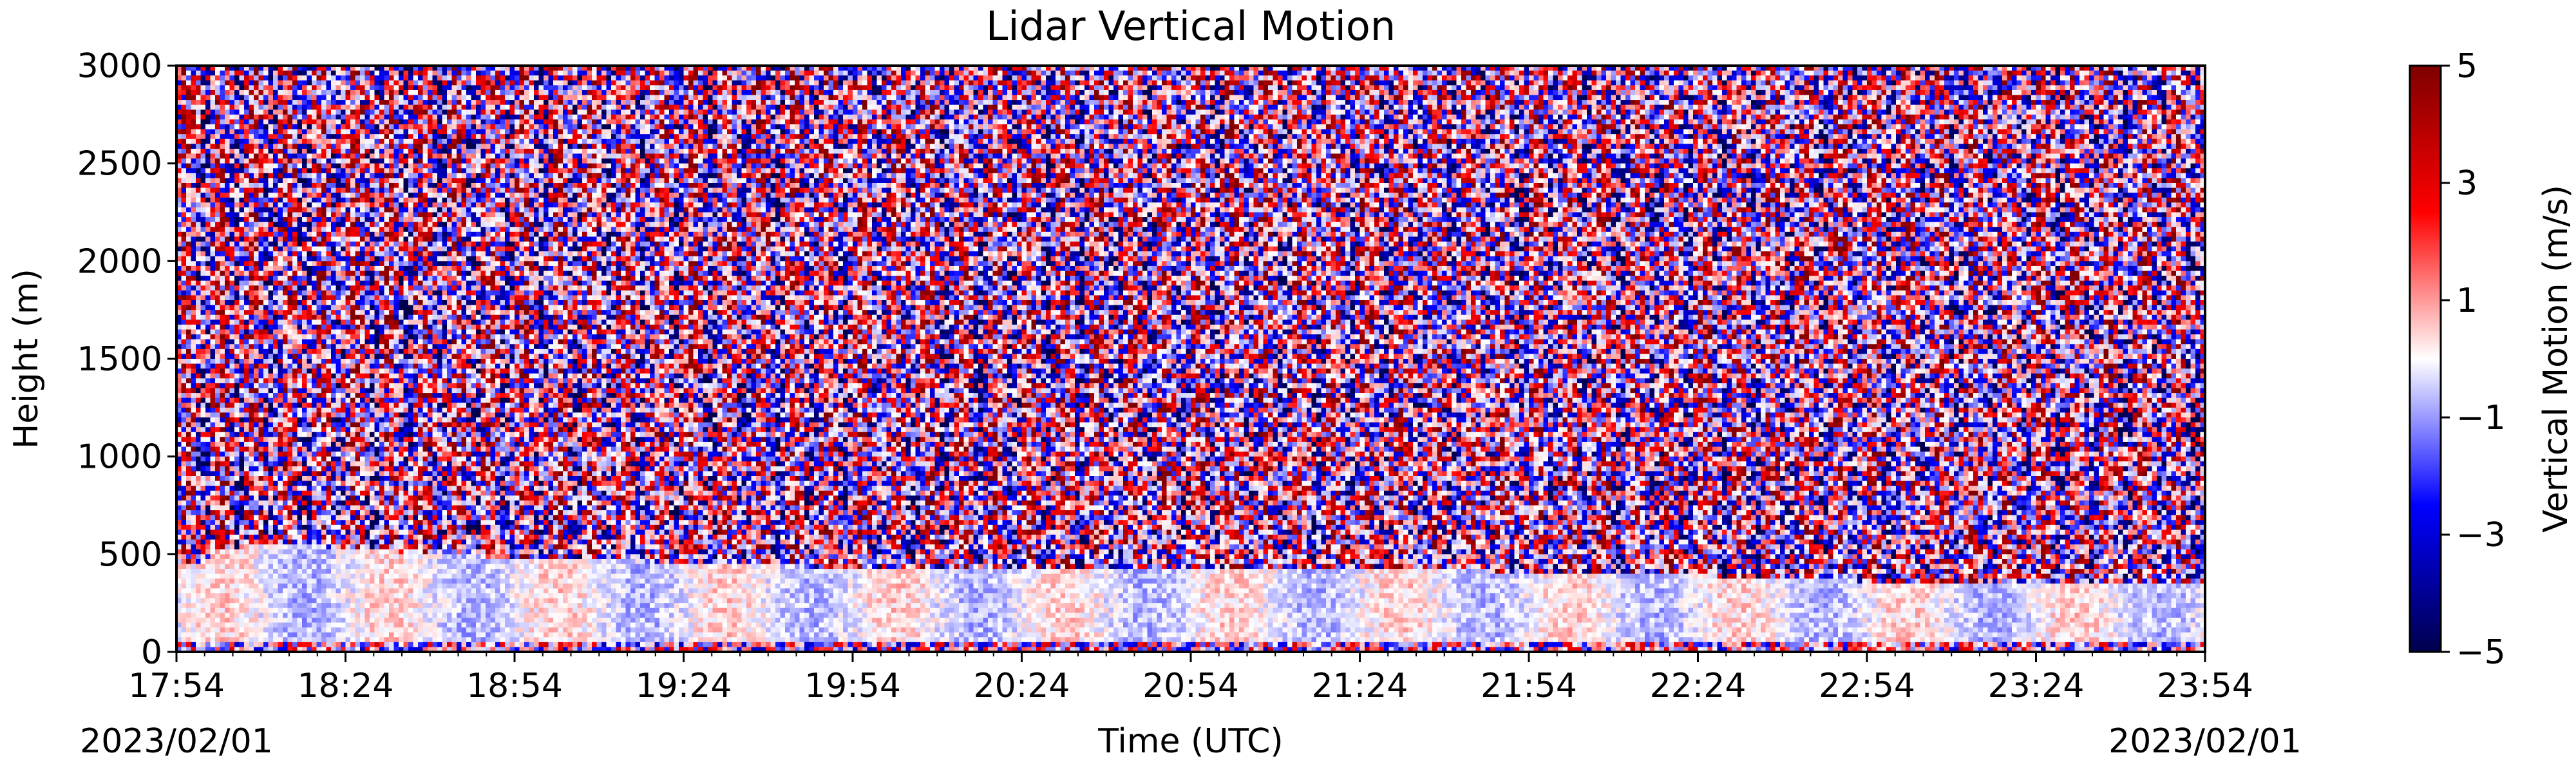 The image size is (2576, 773). I want to click on chart-title: Lidar Vertical Motion, so click(1191, 26).